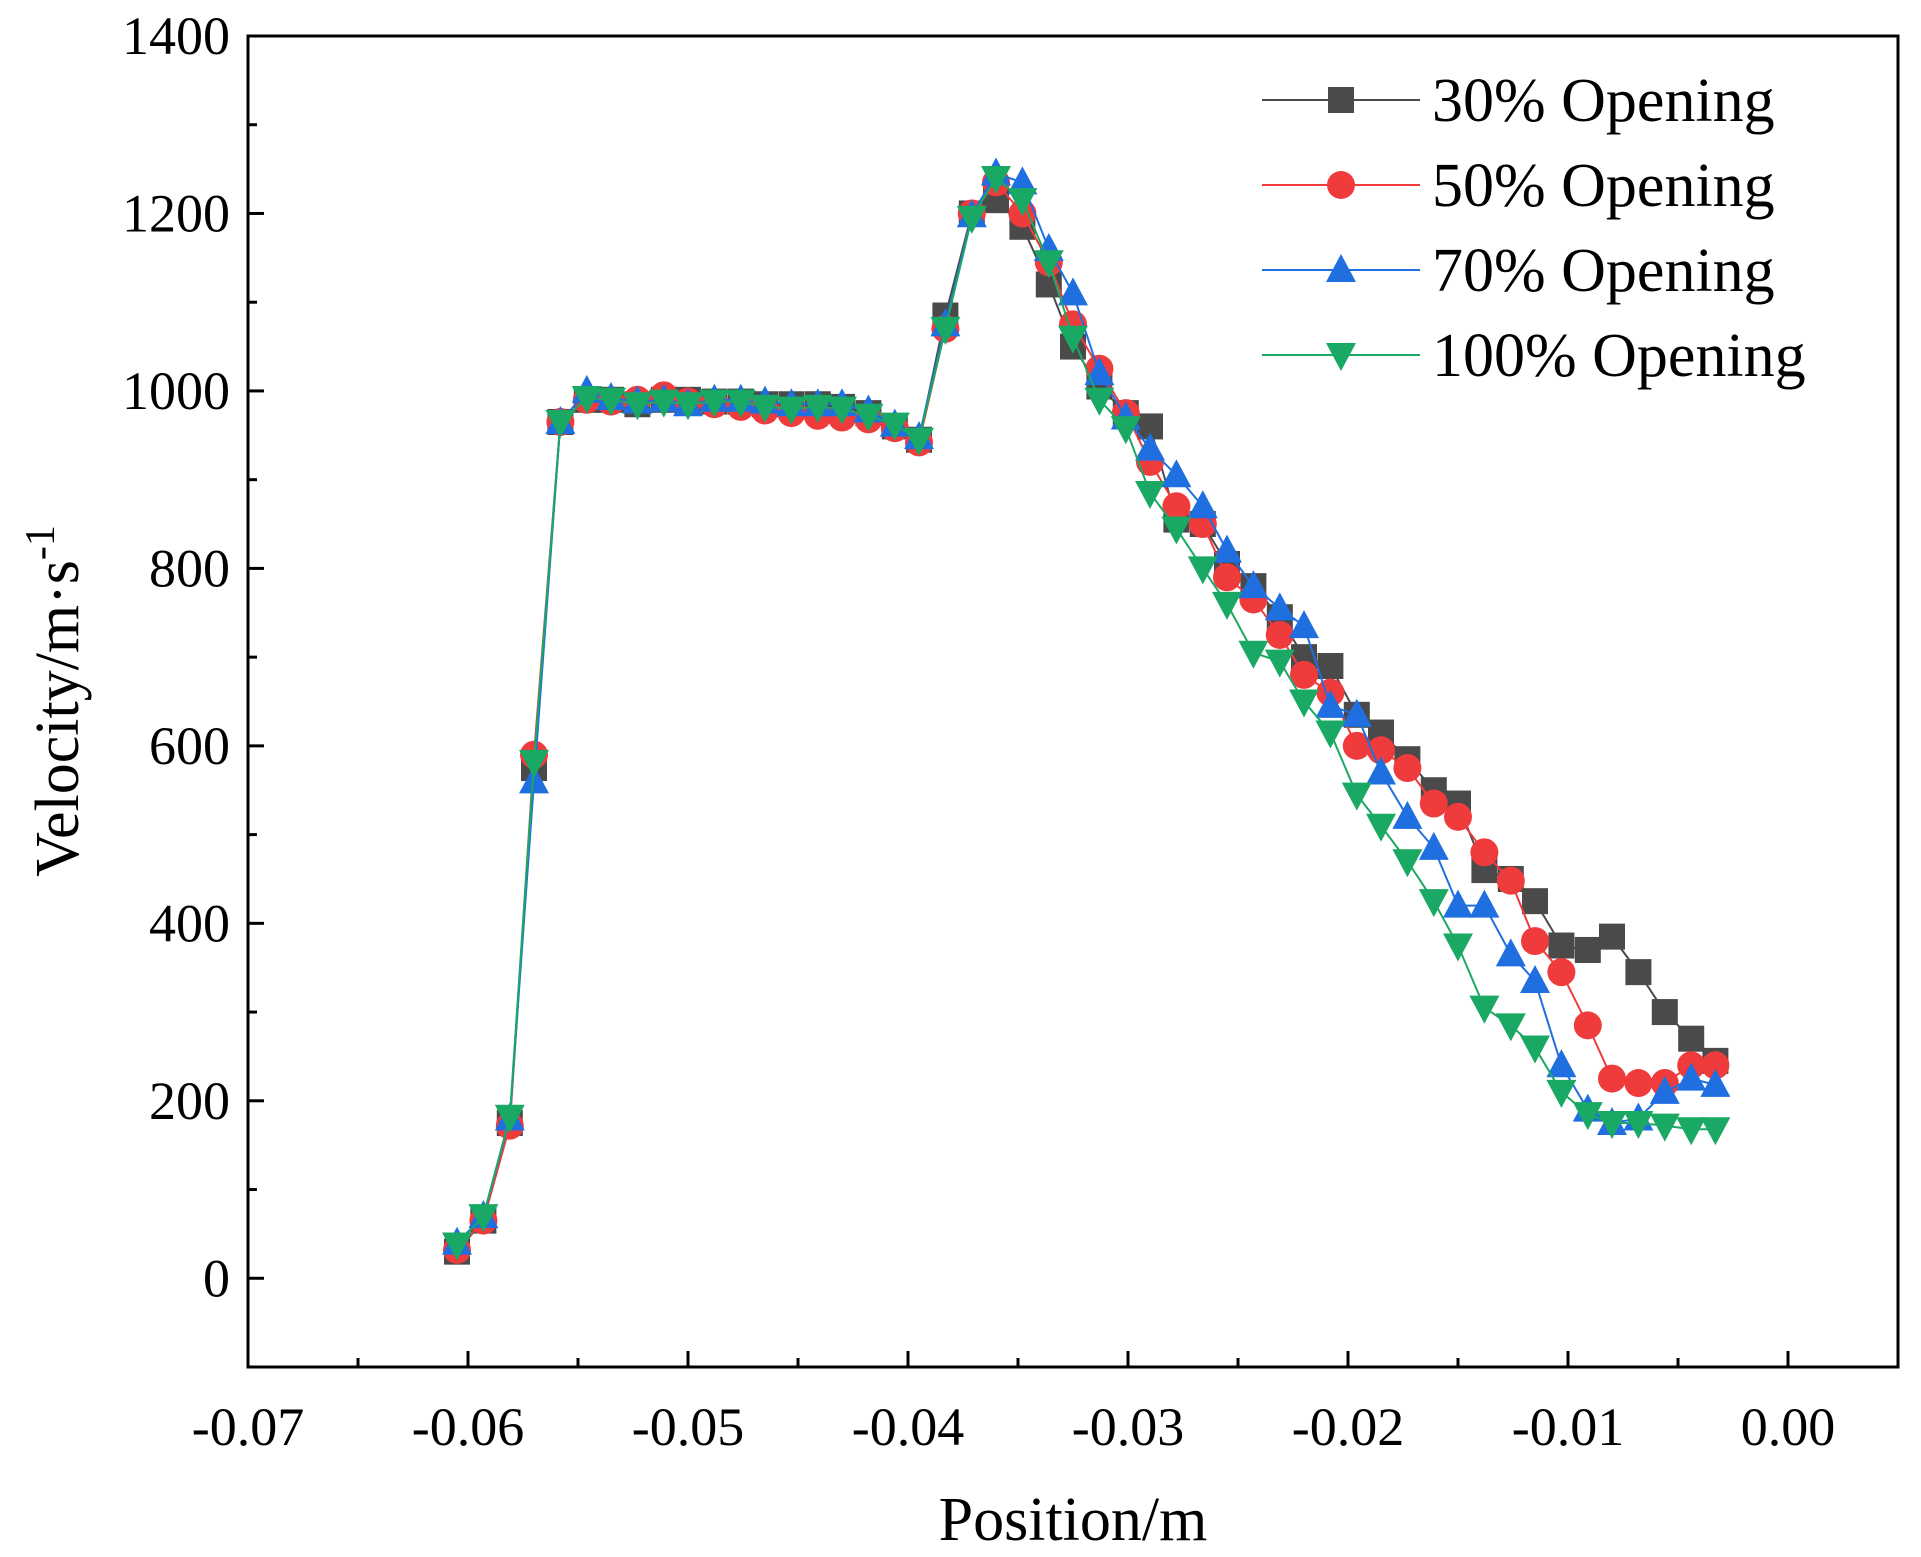 Image resolution: width=1921 pixels, height=1557 pixels. What do you see at coordinates (1013, 1404) in the screenshot?
I see `x-axis-ticks: -0.07 -0.06 -0.05 -0.04 -0.03 -0.02 -0.01 0.00` at bounding box center [1013, 1404].